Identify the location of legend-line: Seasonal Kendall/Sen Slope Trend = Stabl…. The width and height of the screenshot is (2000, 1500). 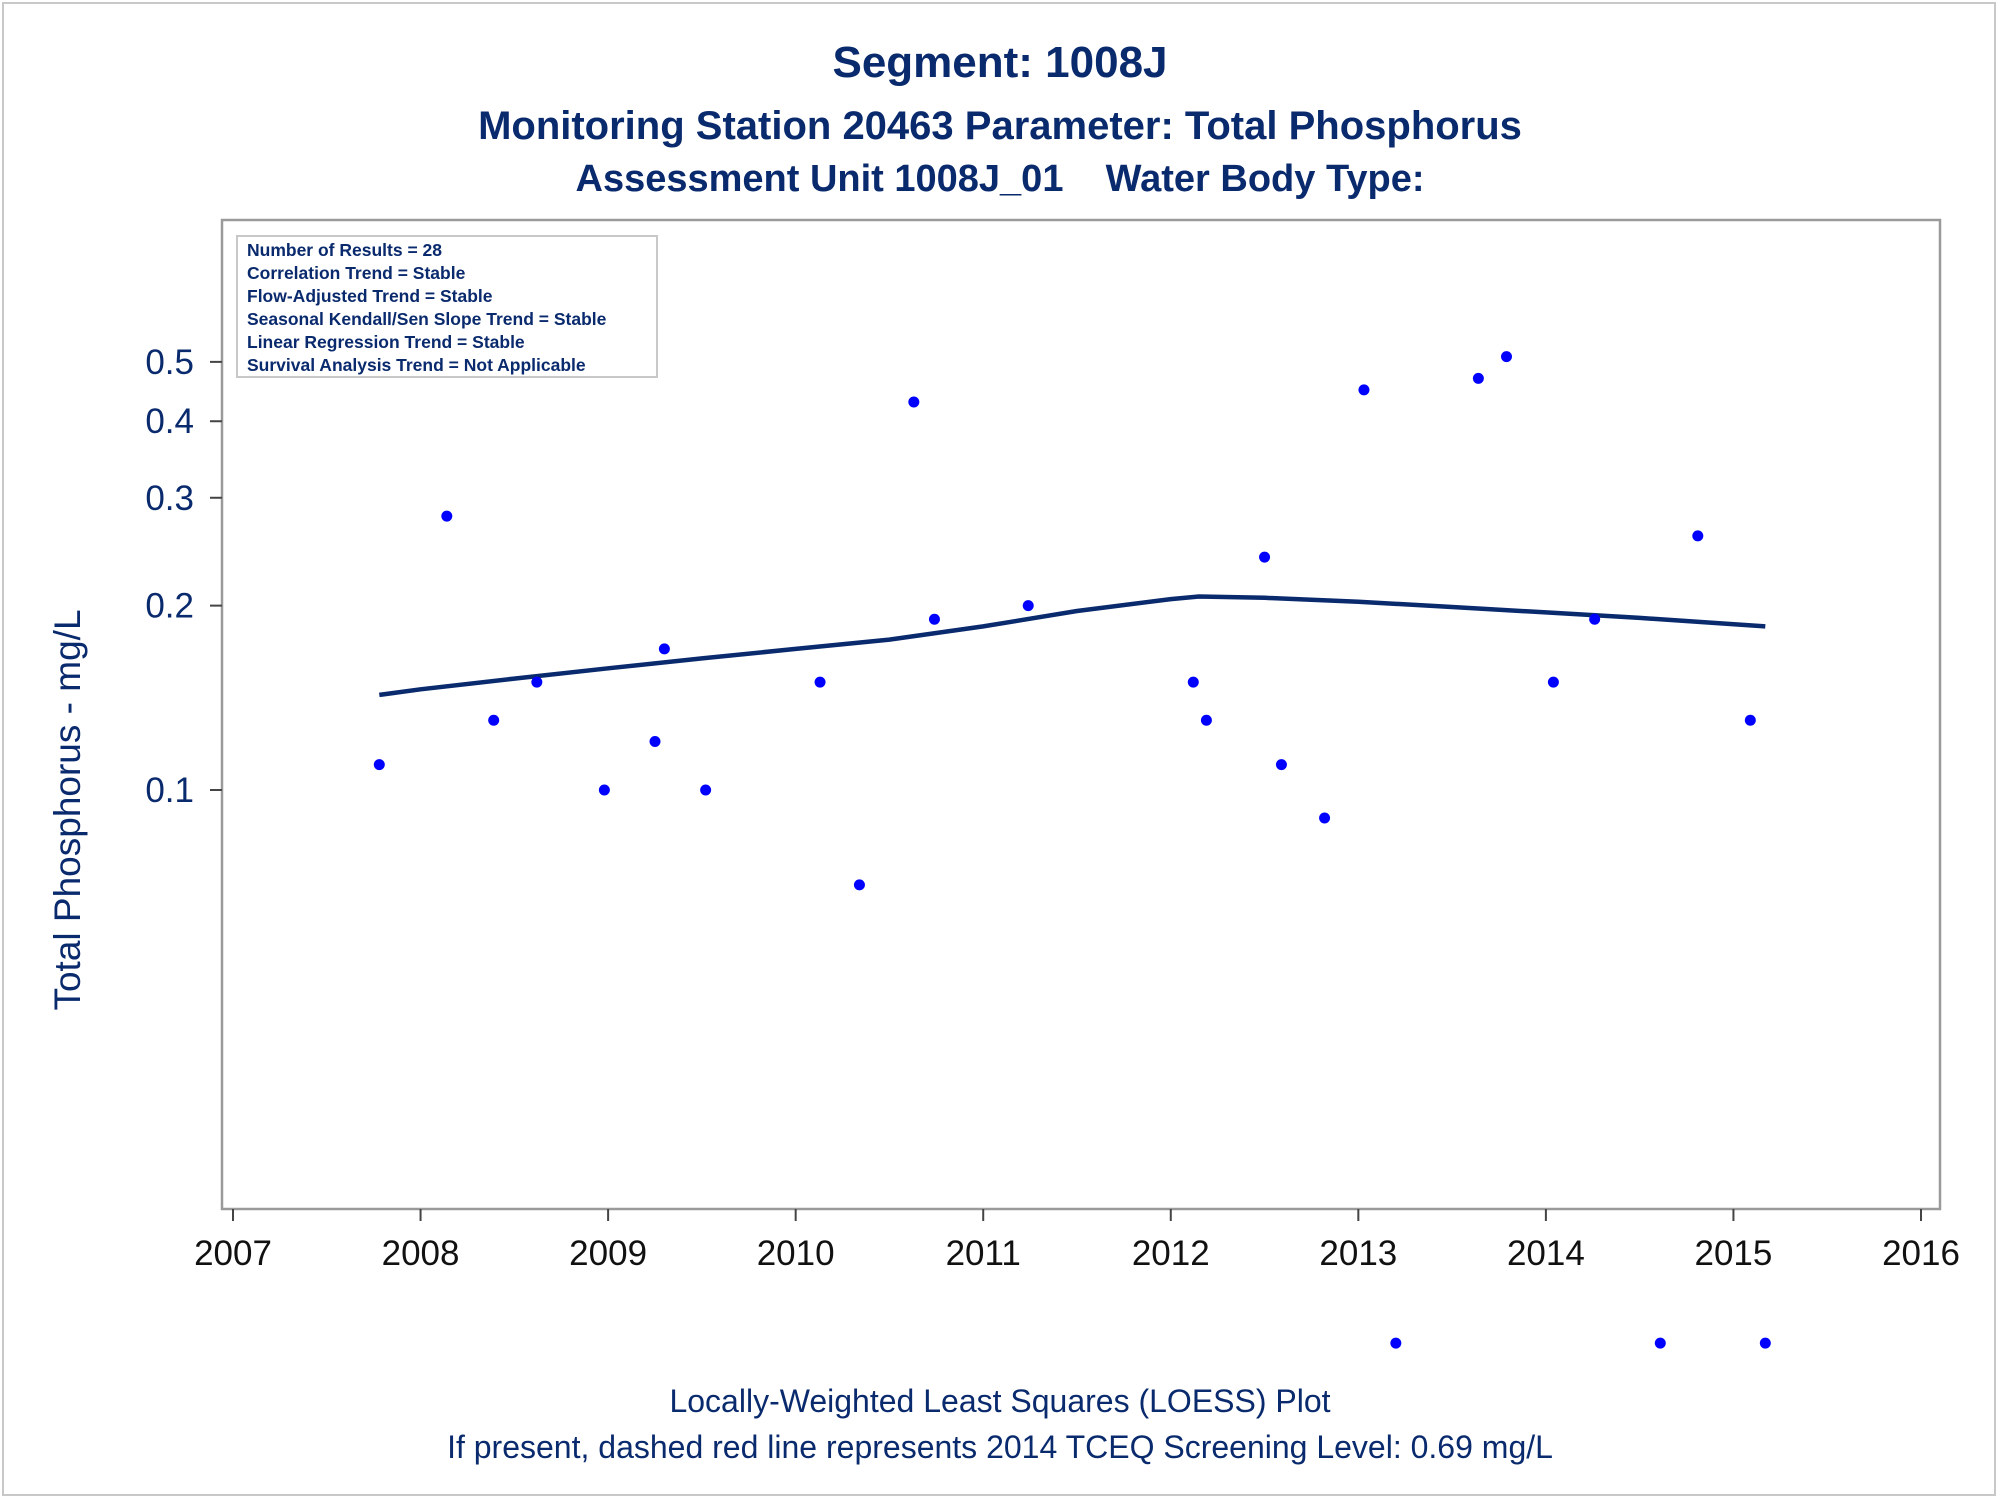
(427, 319).